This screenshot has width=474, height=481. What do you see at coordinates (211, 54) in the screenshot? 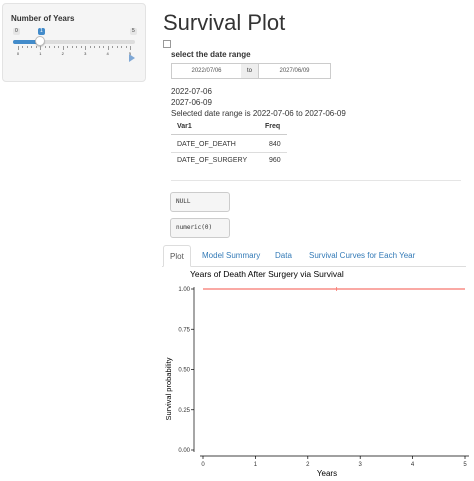
I see `date-range-label: select the date range` at bounding box center [211, 54].